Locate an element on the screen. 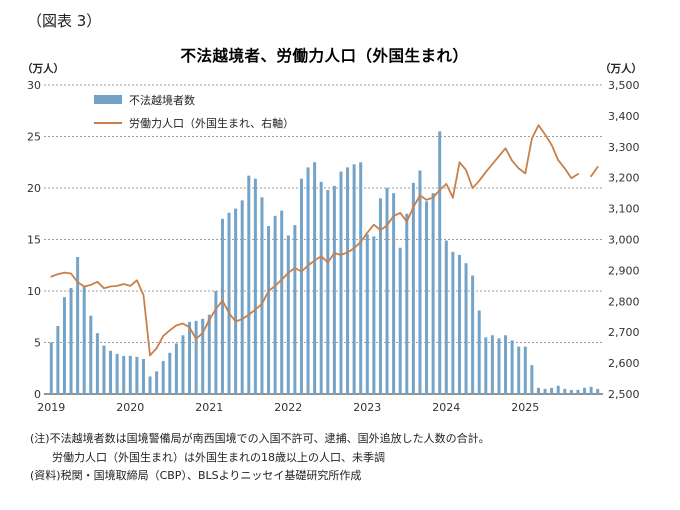 The height and width of the screenshot is (510, 680). figure-label: （図表 3） is located at coordinates (64, 21).